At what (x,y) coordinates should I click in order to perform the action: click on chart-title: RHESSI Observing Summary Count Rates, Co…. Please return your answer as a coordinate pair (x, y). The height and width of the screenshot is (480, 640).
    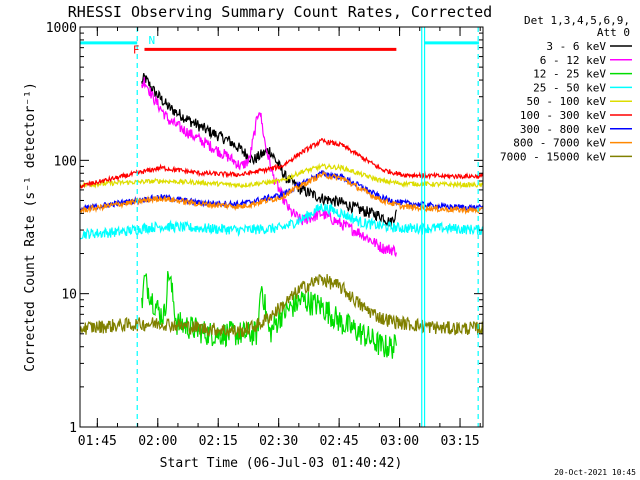
    Looking at the image, I should click on (280, 12).